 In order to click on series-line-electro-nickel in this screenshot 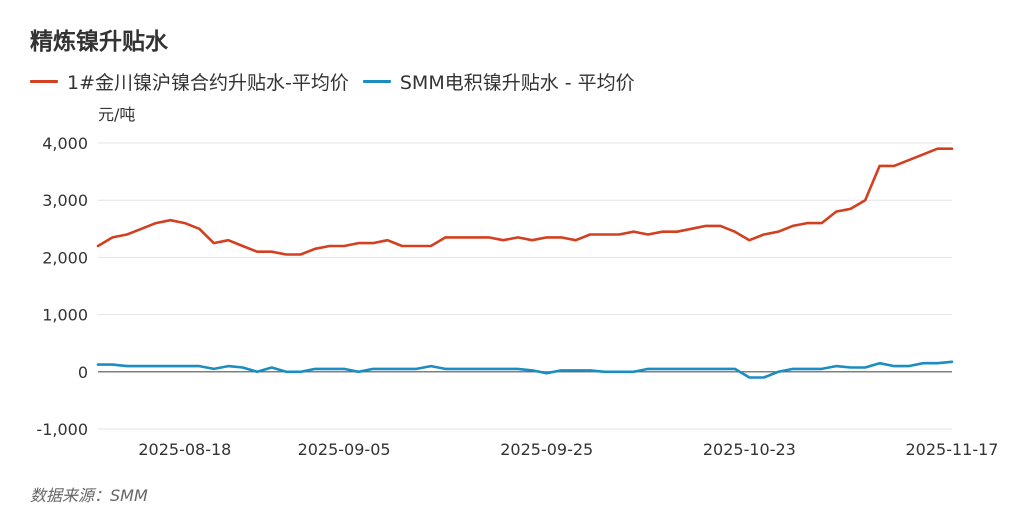, I will do `click(525, 369)`.